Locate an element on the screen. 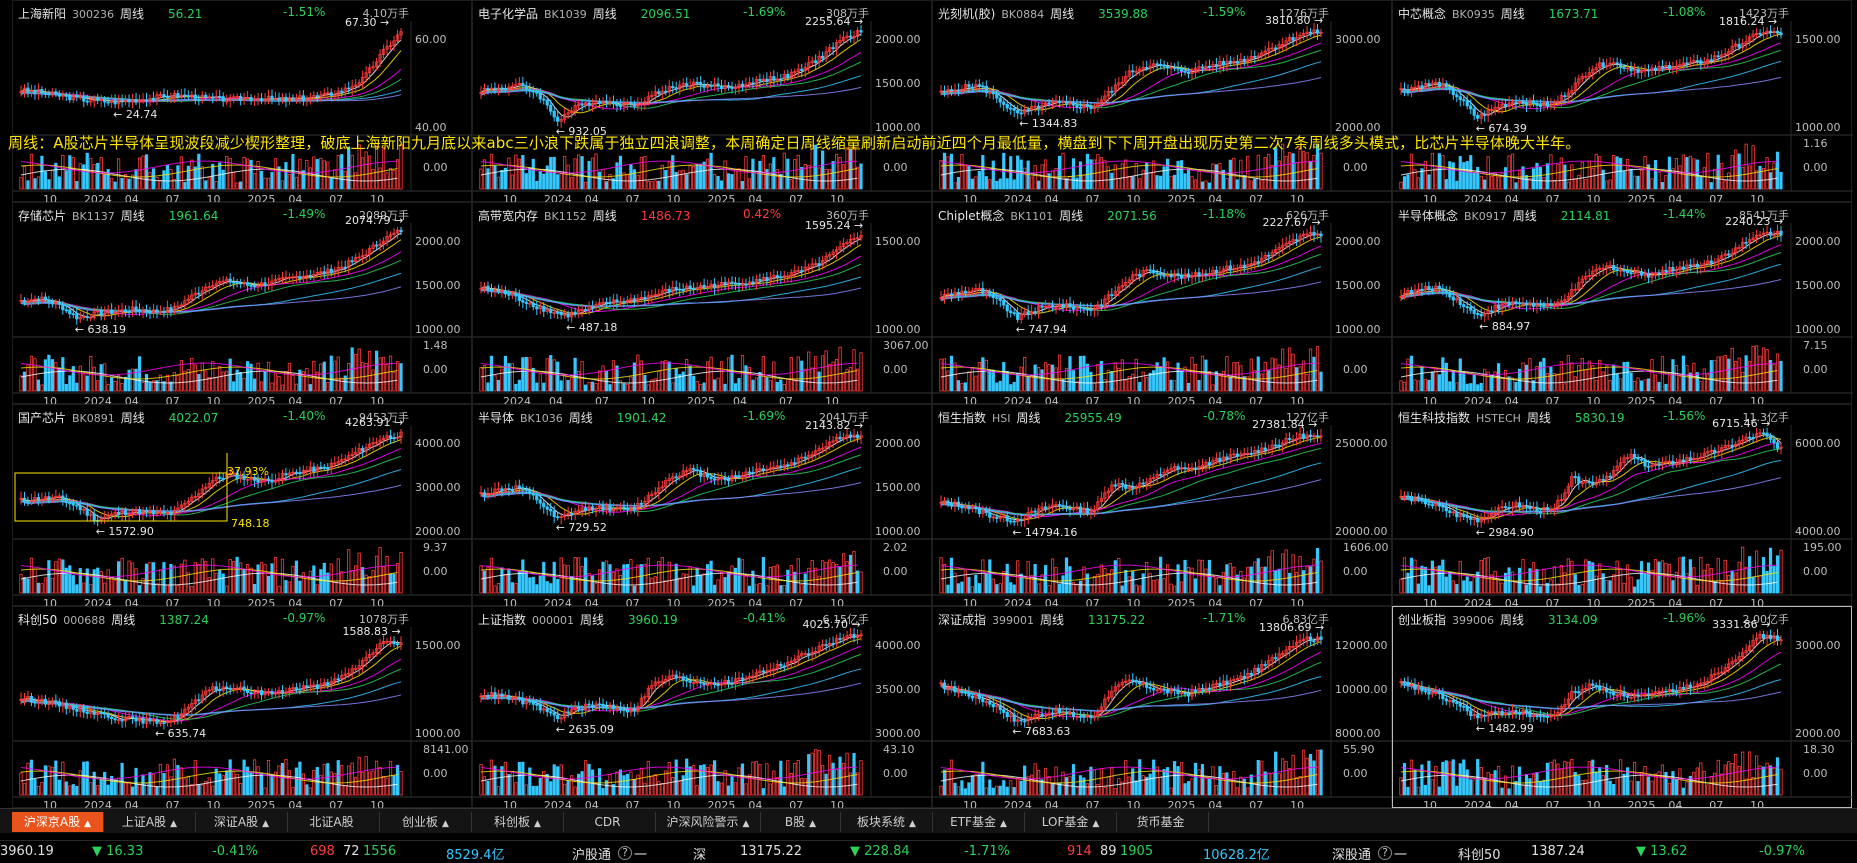 The height and width of the screenshot is (863, 1857). tab-market: 板块系统 ▲ is located at coordinates (887, 822).